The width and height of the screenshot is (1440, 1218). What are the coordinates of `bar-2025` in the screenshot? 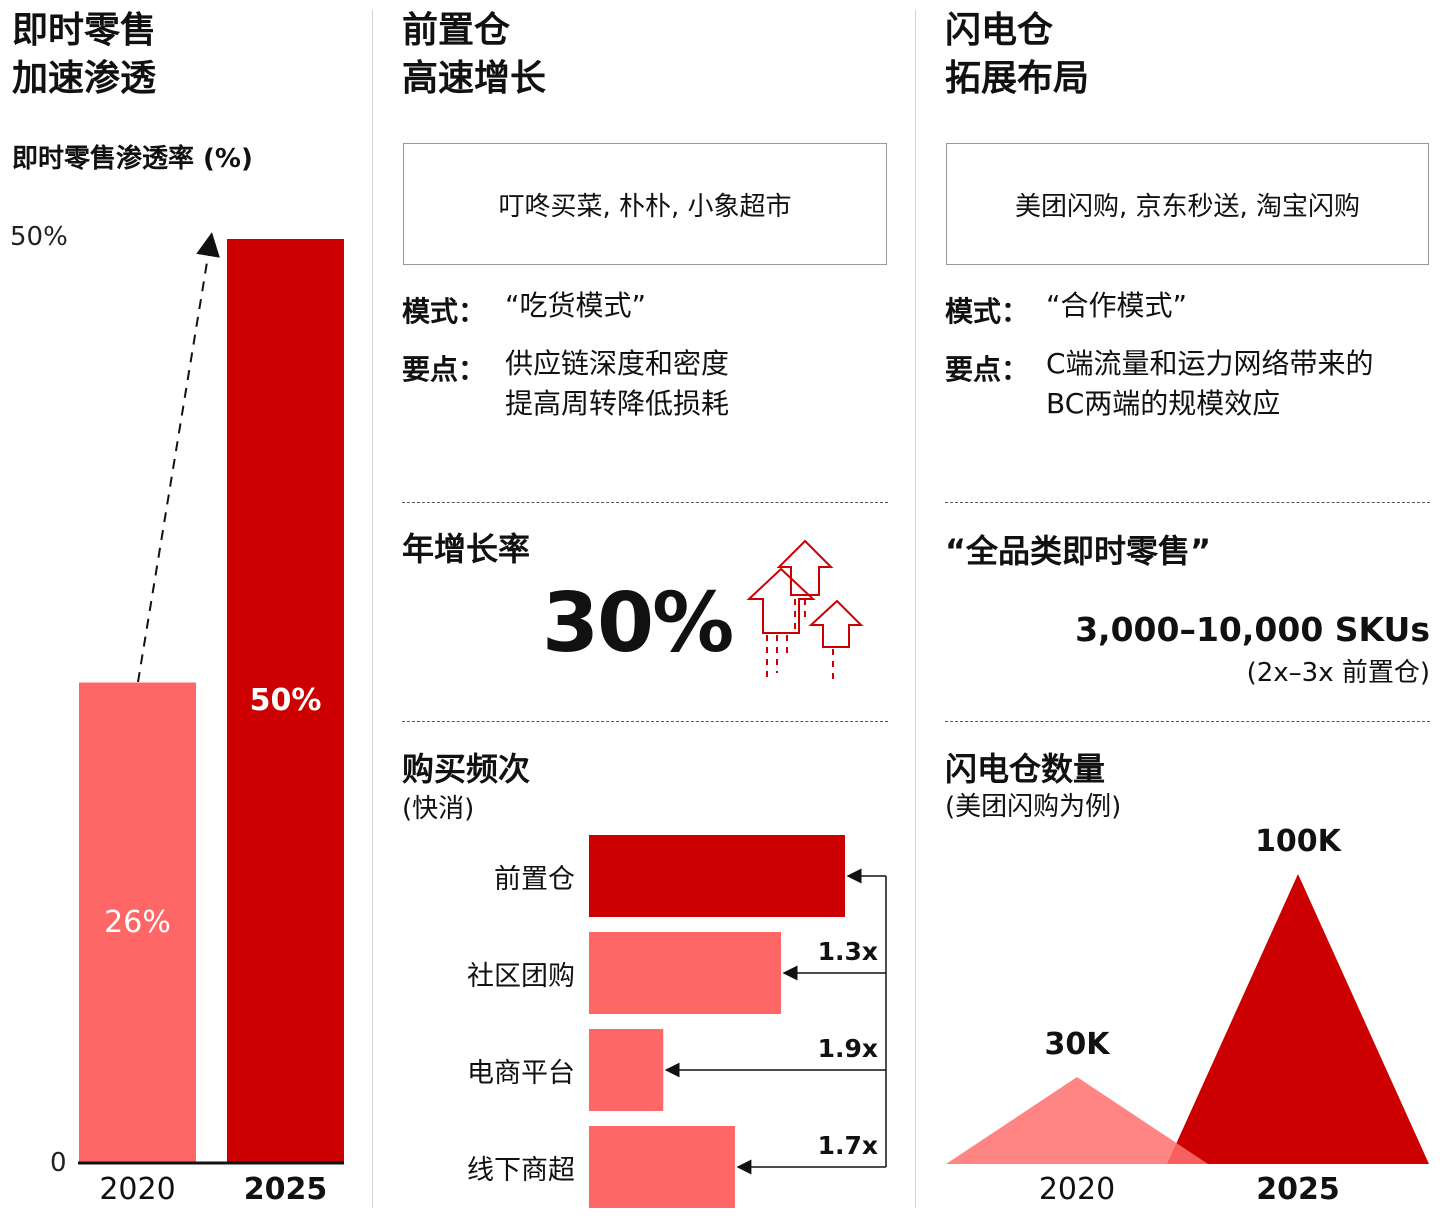 It's located at (285, 701).